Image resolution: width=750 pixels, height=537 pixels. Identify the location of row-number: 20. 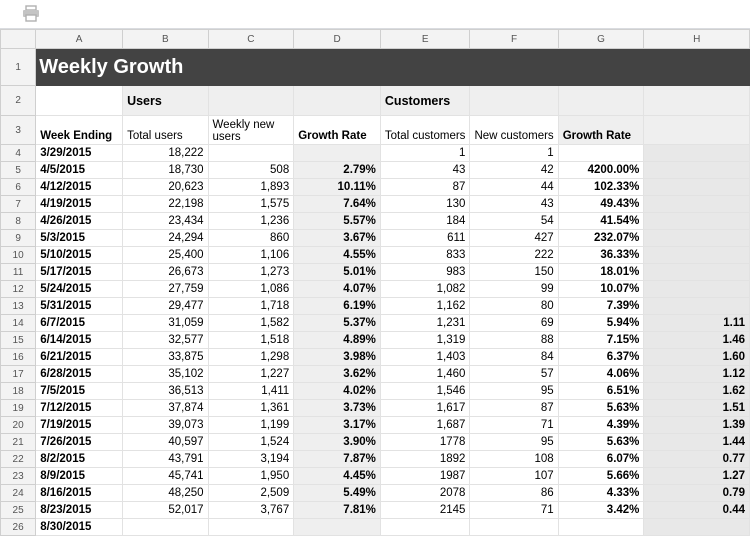
(18, 425).